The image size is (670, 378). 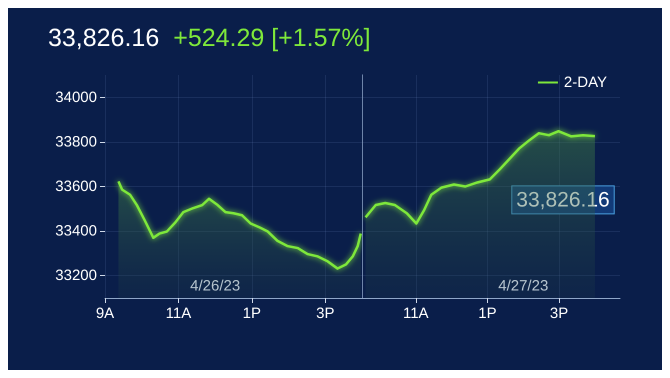 What do you see at coordinates (272, 38) in the screenshot?
I see `chart-subtitle: +524.29 [+1.57%]` at bounding box center [272, 38].